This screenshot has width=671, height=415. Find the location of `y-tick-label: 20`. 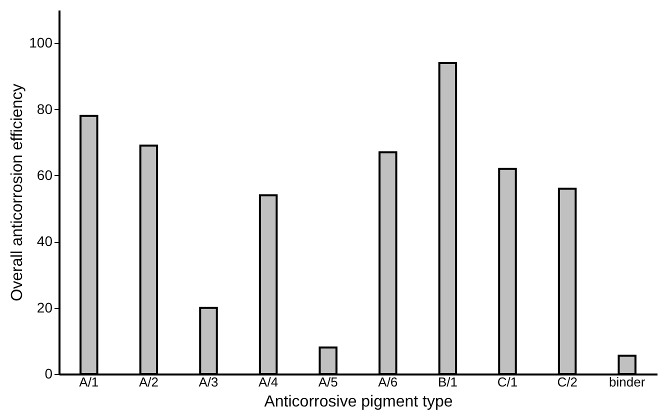

y-tick-label: 20 is located at coordinates (44, 307).